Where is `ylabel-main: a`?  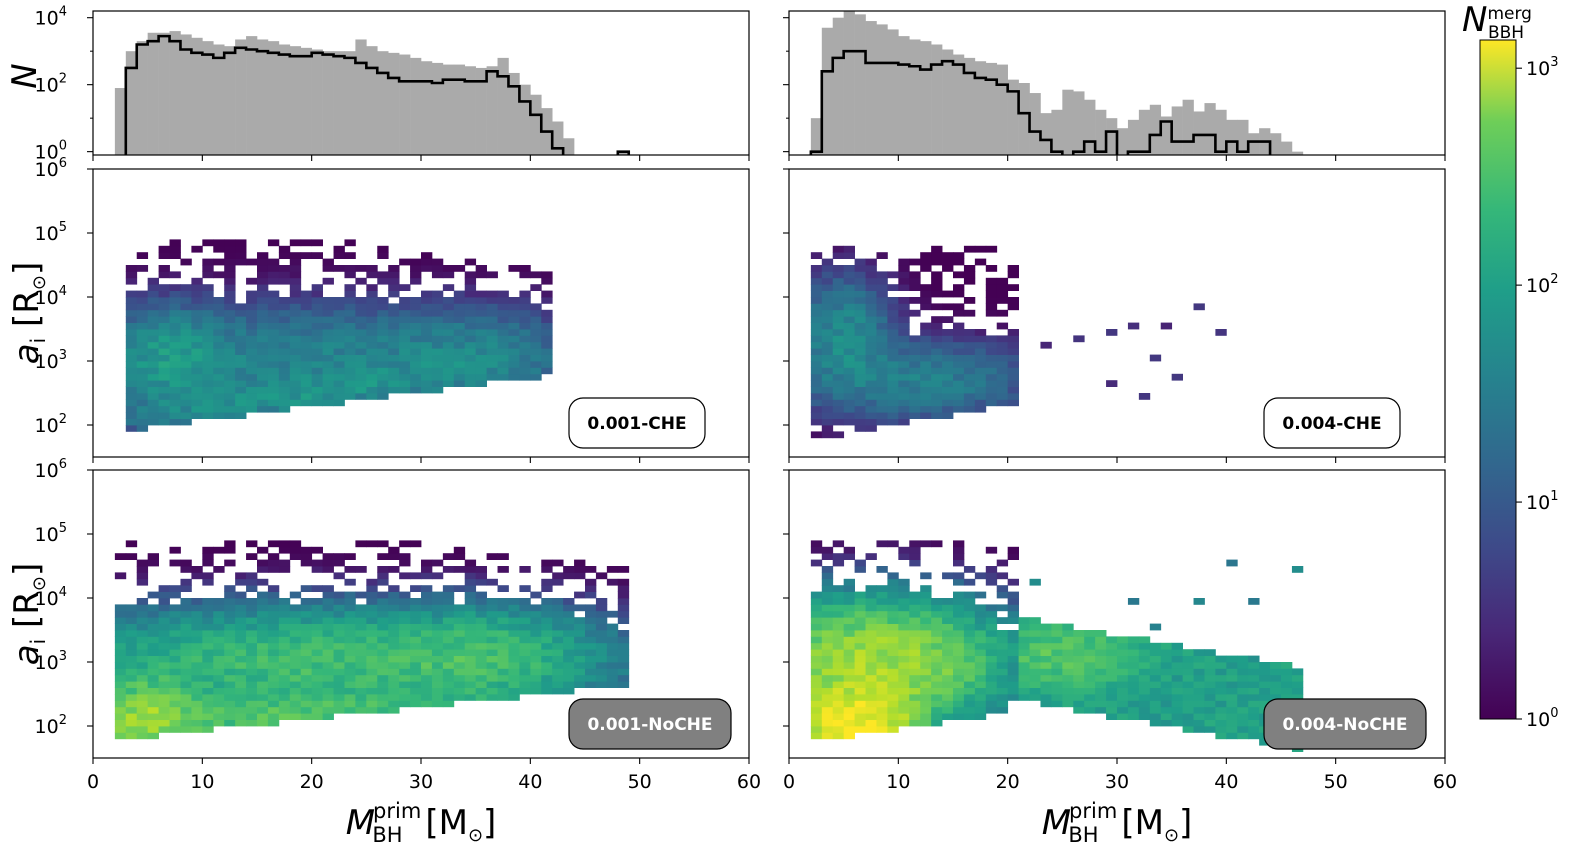
ylabel-main: a is located at coordinates (27, 654).